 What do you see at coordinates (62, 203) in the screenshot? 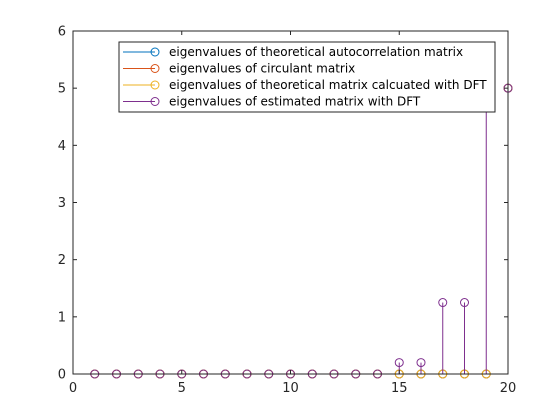
I see `y-tick-label: 3` at bounding box center [62, 203].